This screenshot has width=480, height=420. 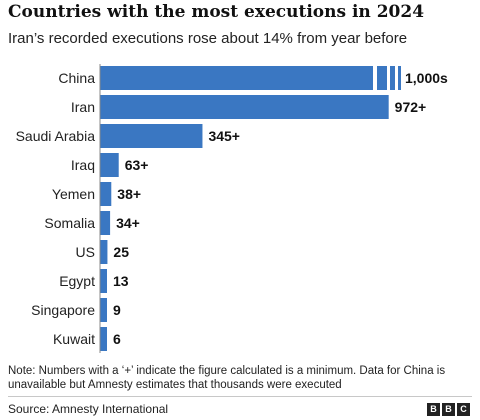 I want to click on category-label: Kuwait, so click(x=74, y=339).